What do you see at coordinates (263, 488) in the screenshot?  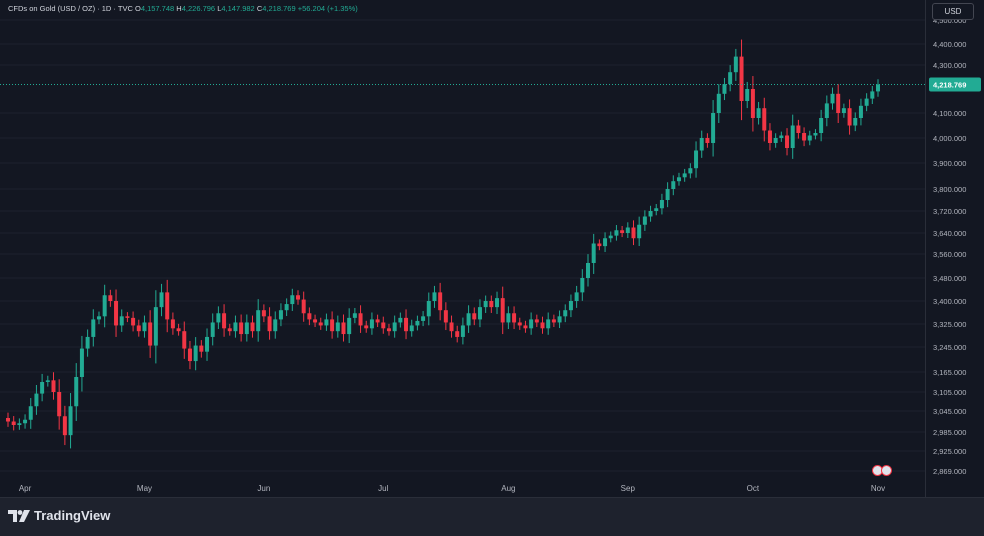 I see `month-label: Jun` at bounding box center [263, 488].